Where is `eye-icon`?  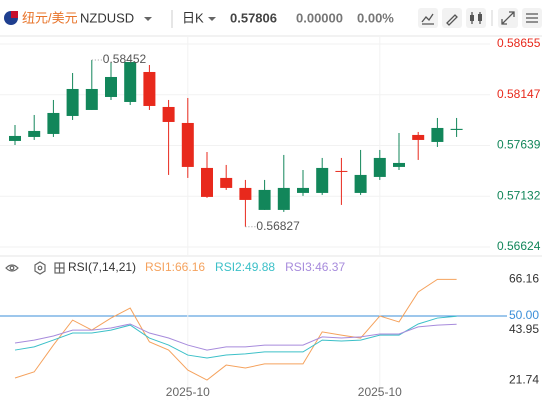 eye-icon is located at coordinates (12, 268).